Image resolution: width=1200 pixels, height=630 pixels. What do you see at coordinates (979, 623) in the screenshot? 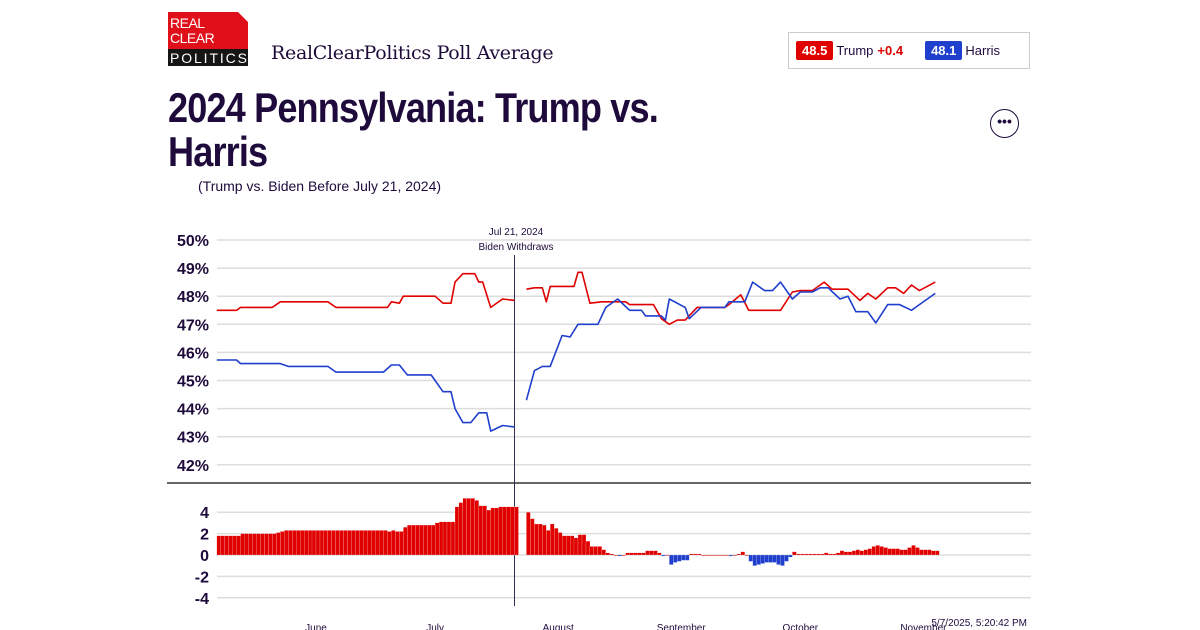
I see `timestamp: 5/7/2025, 5:20:42 PM` at bounding box center [979, 623].